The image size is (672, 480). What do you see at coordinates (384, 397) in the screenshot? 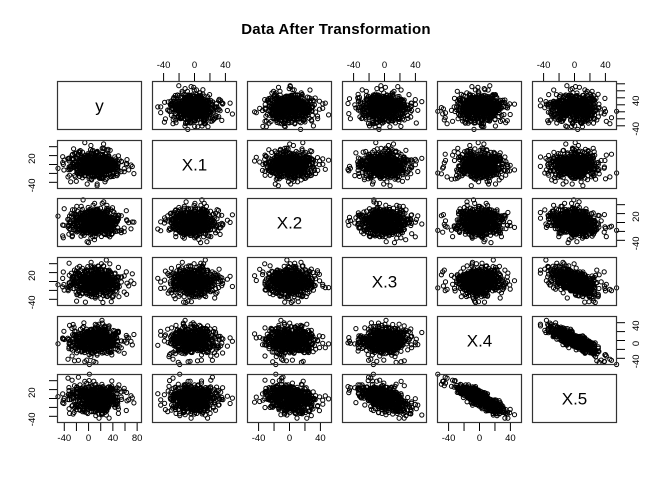
I see `scatter-panel-X.5-vs-X.3` at bounding box center [384, 397].